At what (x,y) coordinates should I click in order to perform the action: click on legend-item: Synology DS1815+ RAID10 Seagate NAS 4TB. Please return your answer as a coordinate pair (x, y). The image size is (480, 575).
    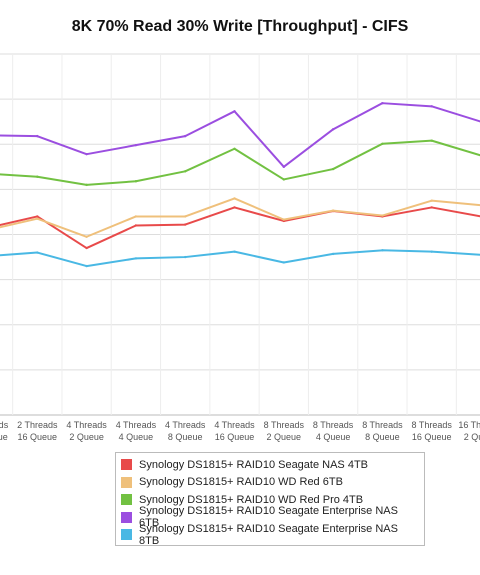
    Looking at the image, I should click on (270, 465).